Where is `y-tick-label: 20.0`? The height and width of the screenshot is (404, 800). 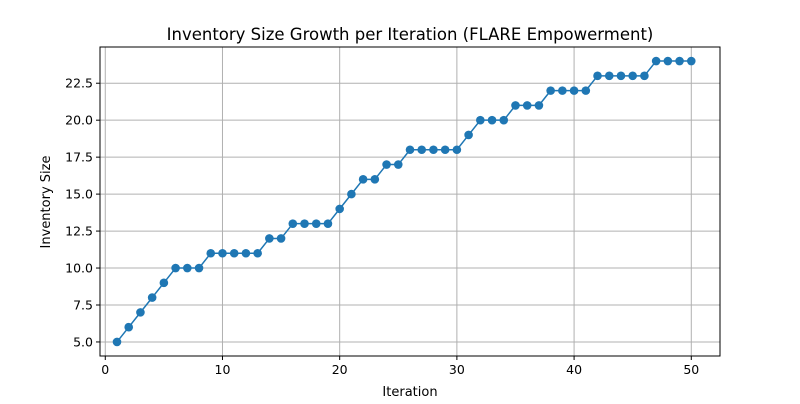 y-tick-label: 20.0 is located at coordinates (79, 120).